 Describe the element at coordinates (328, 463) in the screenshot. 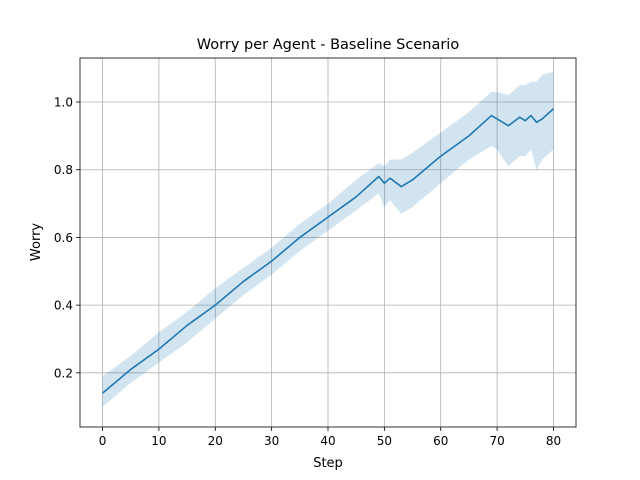

I see `x-axis-label: Step` at that location.